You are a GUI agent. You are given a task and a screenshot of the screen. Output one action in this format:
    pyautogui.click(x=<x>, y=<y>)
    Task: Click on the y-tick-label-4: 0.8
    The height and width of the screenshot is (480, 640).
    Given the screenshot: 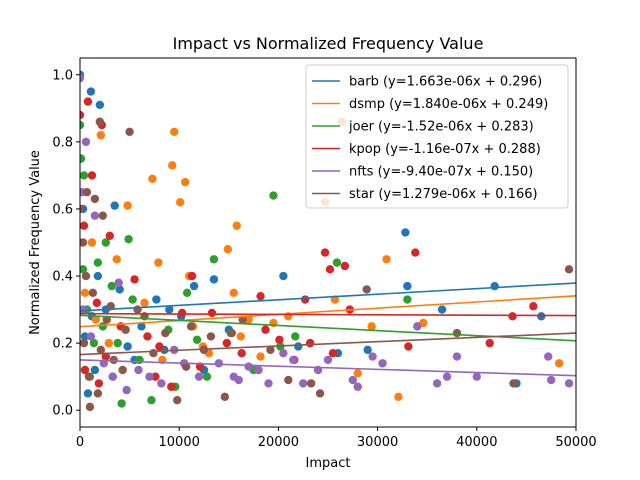 What is the action you would take?
    pyautogui.click(x=62, y=142)
    